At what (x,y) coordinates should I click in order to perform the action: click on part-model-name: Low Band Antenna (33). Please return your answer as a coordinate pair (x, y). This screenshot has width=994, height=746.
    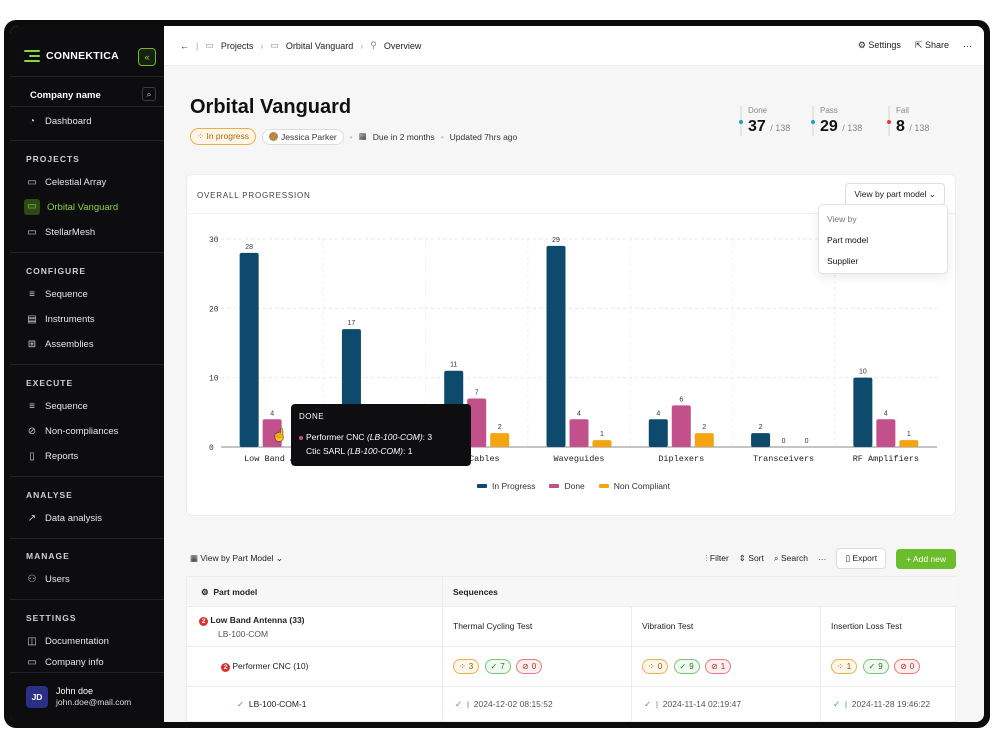
    Looking at the image, I should click on (257, 620).